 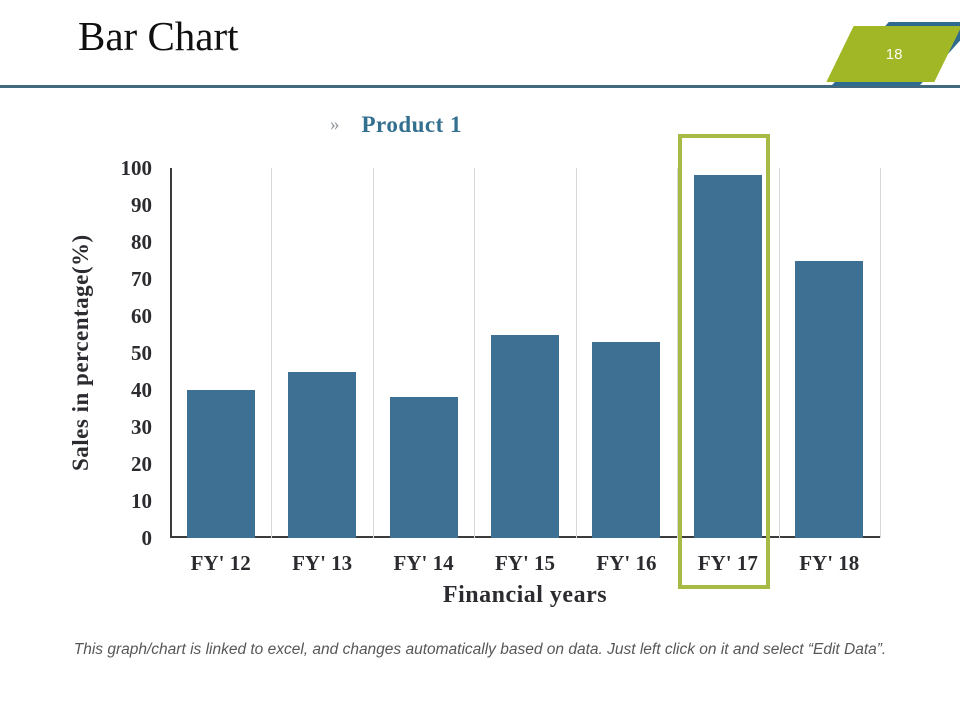 What do you see at coordinates (141, 353) in the screenshot?
I see `y-tick-label: 50` at bounding box center [141, 353].